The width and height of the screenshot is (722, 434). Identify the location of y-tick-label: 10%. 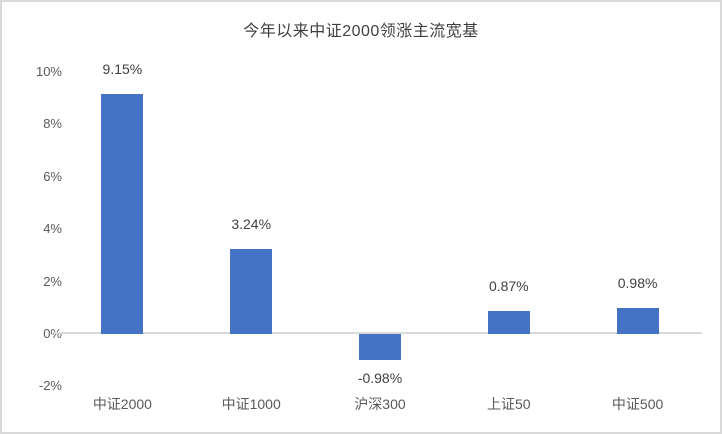
(48, 71).